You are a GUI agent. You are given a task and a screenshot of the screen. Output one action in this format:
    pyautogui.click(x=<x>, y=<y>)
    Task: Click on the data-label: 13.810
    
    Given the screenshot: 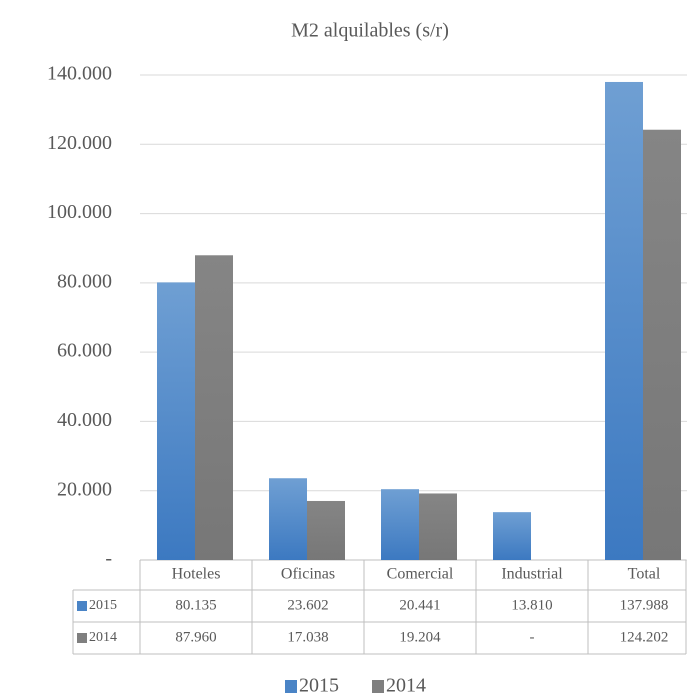 What is the action you would take?
    pyautogui.click(x=531, y=605)
    